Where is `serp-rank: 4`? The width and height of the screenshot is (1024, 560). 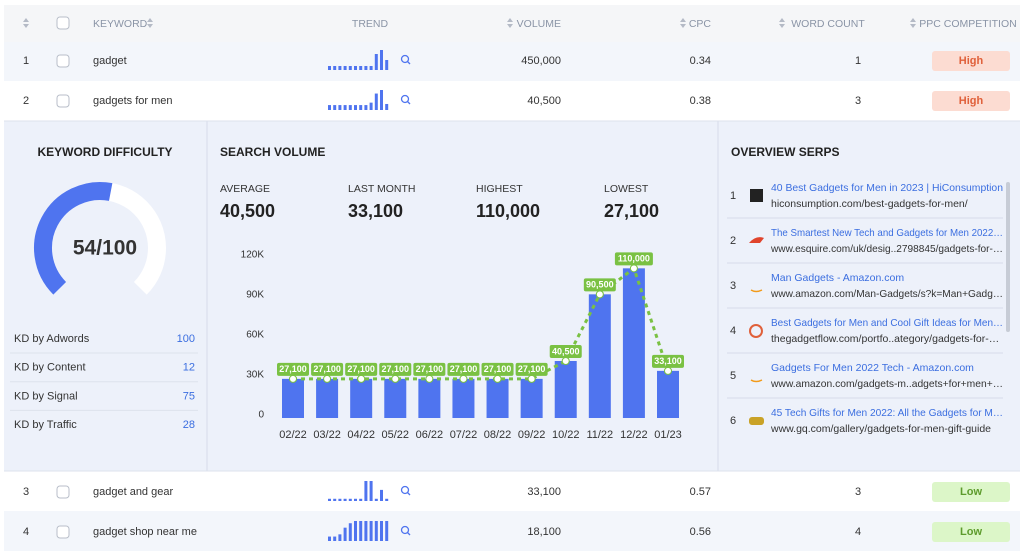 serp-rank: 4 is located at coordinates (733, 331).